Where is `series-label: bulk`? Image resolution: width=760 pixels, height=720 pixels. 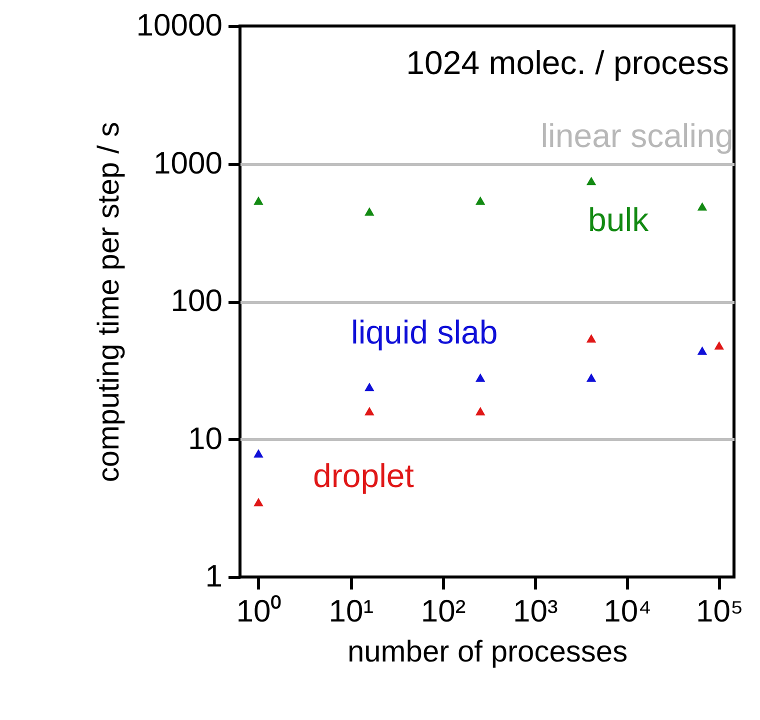 series-label: bulk is located at coordinates (619, 219).